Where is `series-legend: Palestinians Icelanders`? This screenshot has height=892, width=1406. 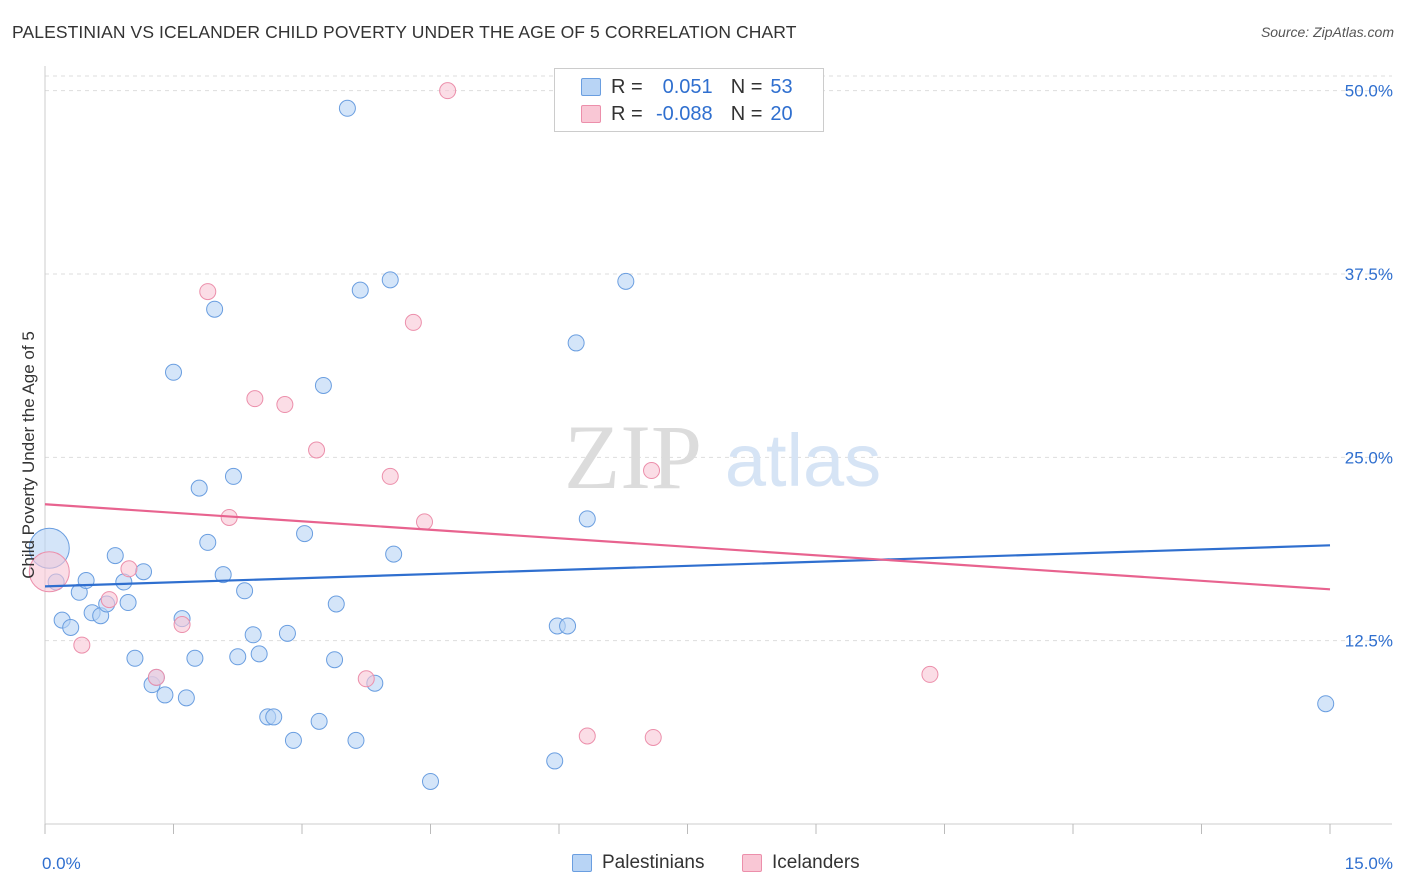
series-legend: Palestinians Icelanders is located at coordinates (703, 864).